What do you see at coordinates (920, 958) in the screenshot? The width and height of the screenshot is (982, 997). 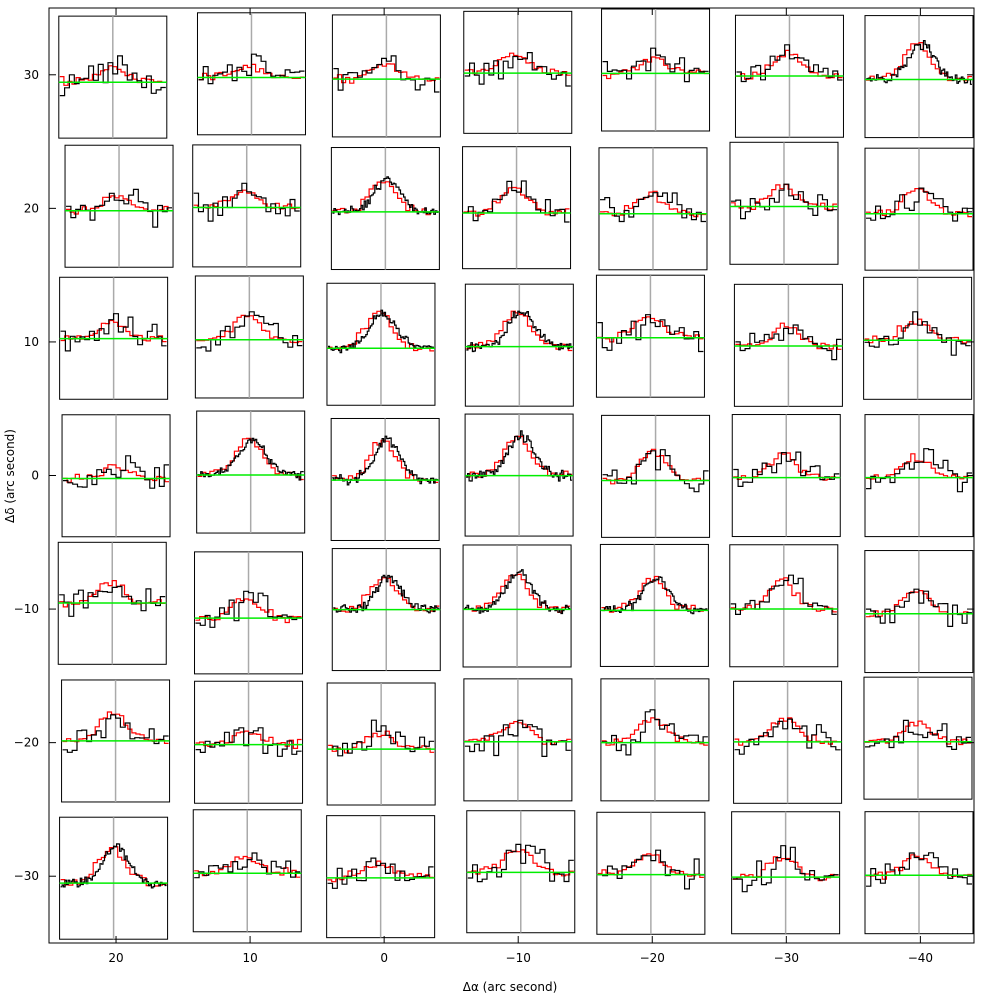 I see `x-tick-label: −40` at bounding box center [920, 958].